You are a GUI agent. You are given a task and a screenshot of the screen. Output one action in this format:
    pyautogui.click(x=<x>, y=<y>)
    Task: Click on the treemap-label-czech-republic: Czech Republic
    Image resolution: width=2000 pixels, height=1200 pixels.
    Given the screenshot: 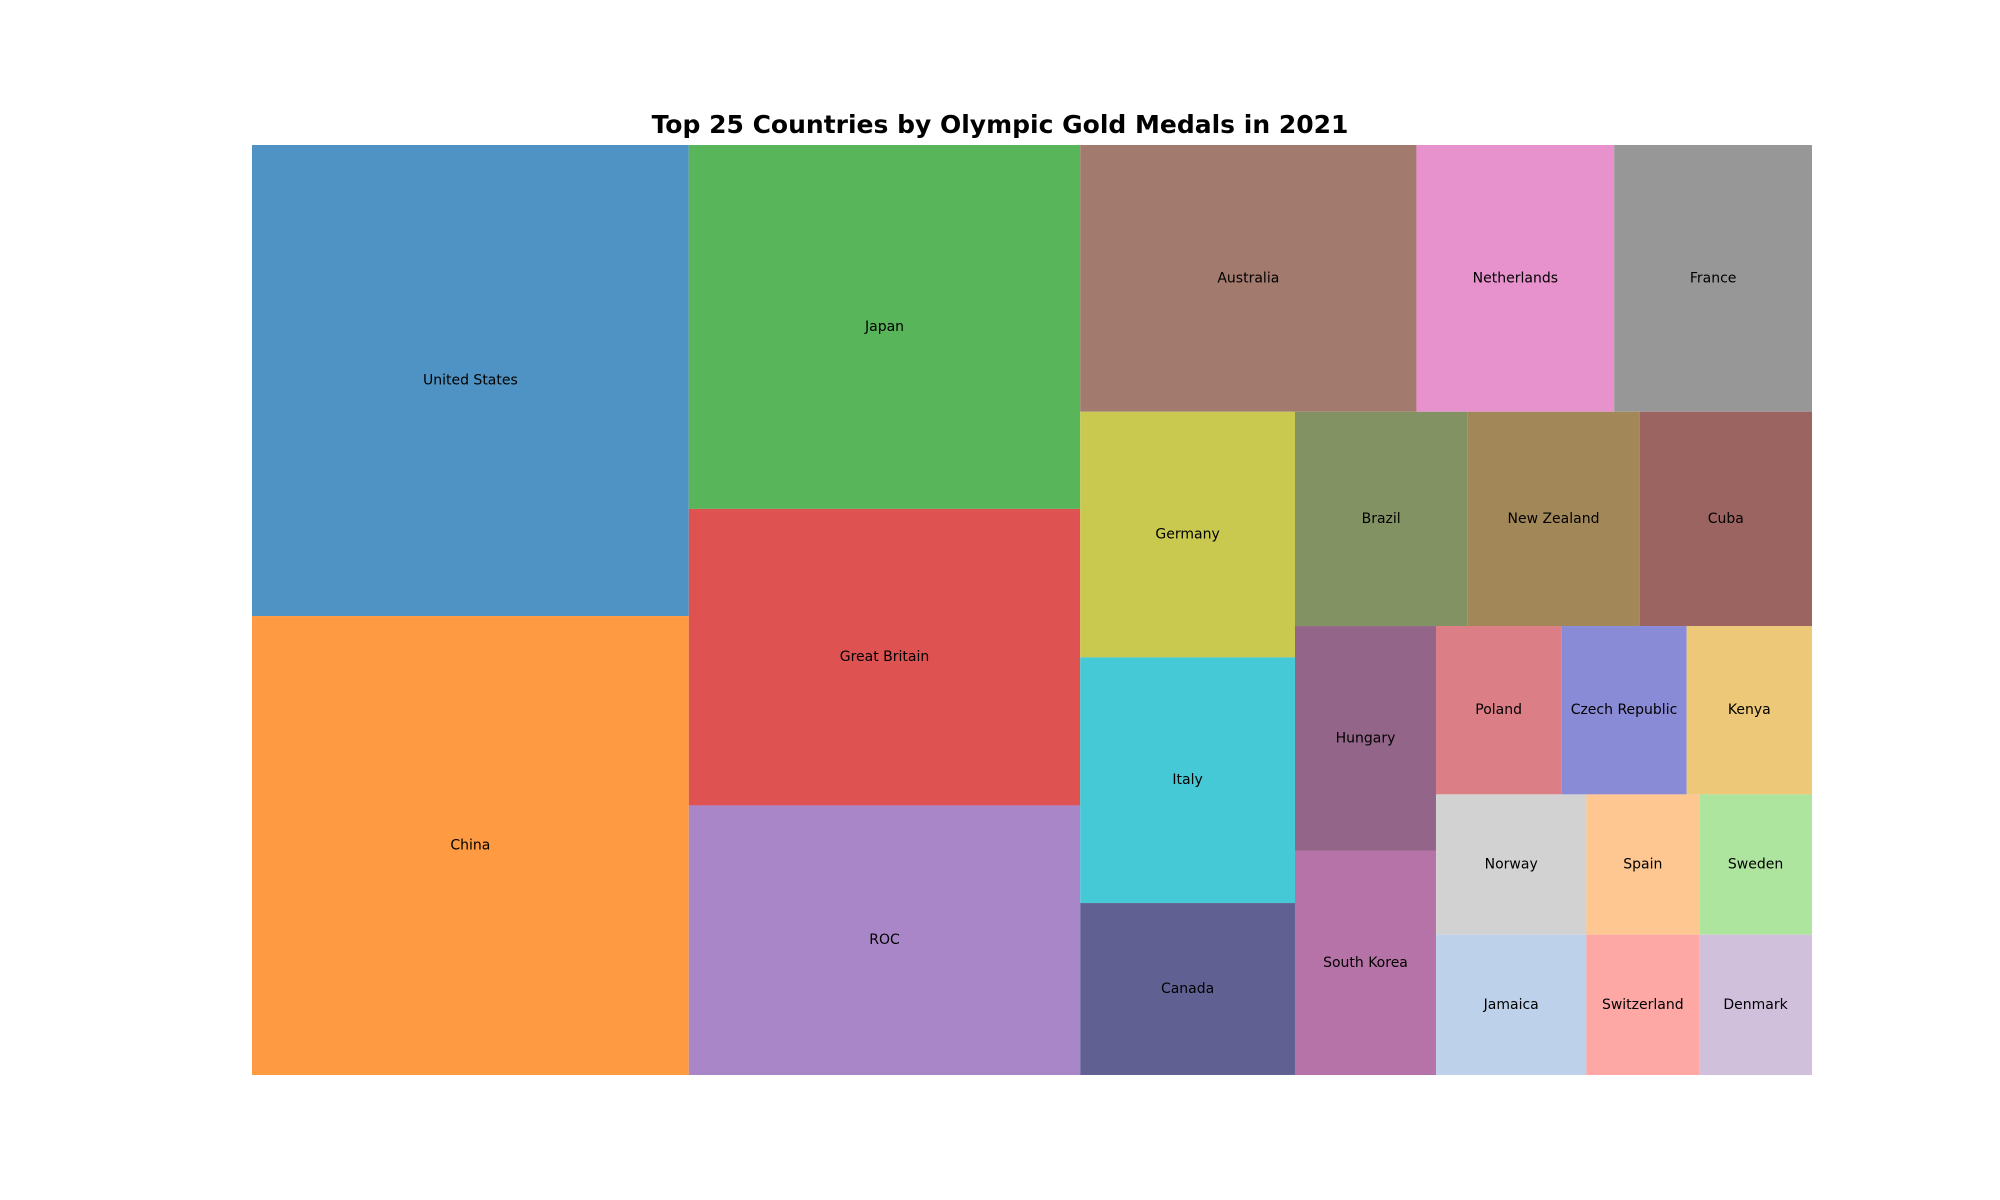 What is the action you would take?
    pyautogui.click(x=1624, y=710)
    